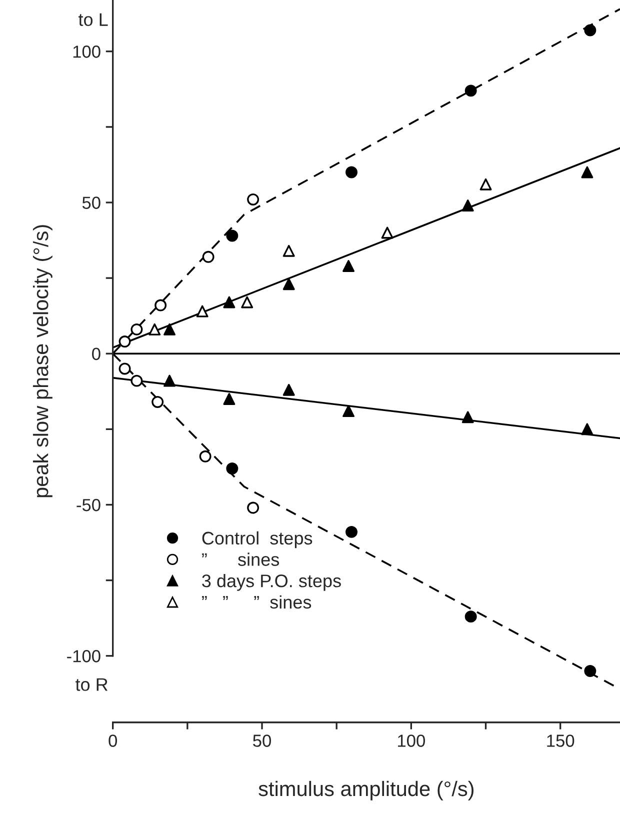  What do you see at coordinates (257, 602) in the screenshot?
I see `legend-label: ” ” ” sines` at bounding box center [257, 602].